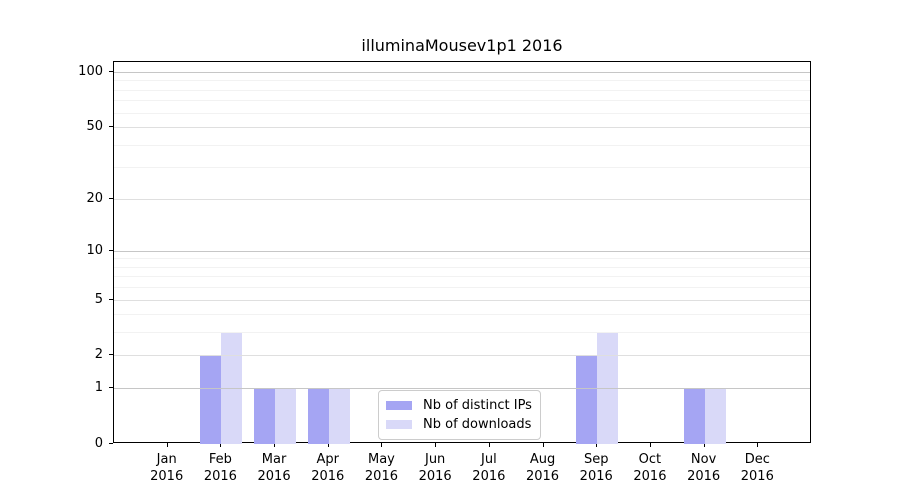 The height and width of the screenshot is (500, 900). Describe the element at coordinates (597, 445) in the screenshot. I see `x-axis-tick-sep-2016` at that location.